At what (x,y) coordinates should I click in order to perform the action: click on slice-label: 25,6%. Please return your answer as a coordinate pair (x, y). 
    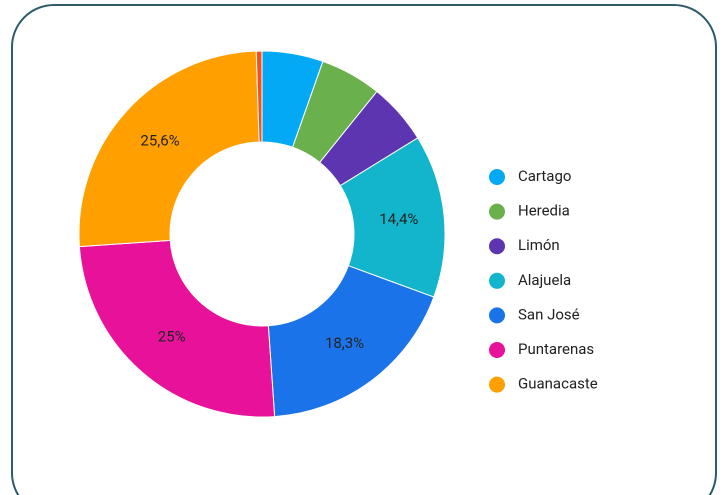
    Looking at the image, I should click on (159, 141).